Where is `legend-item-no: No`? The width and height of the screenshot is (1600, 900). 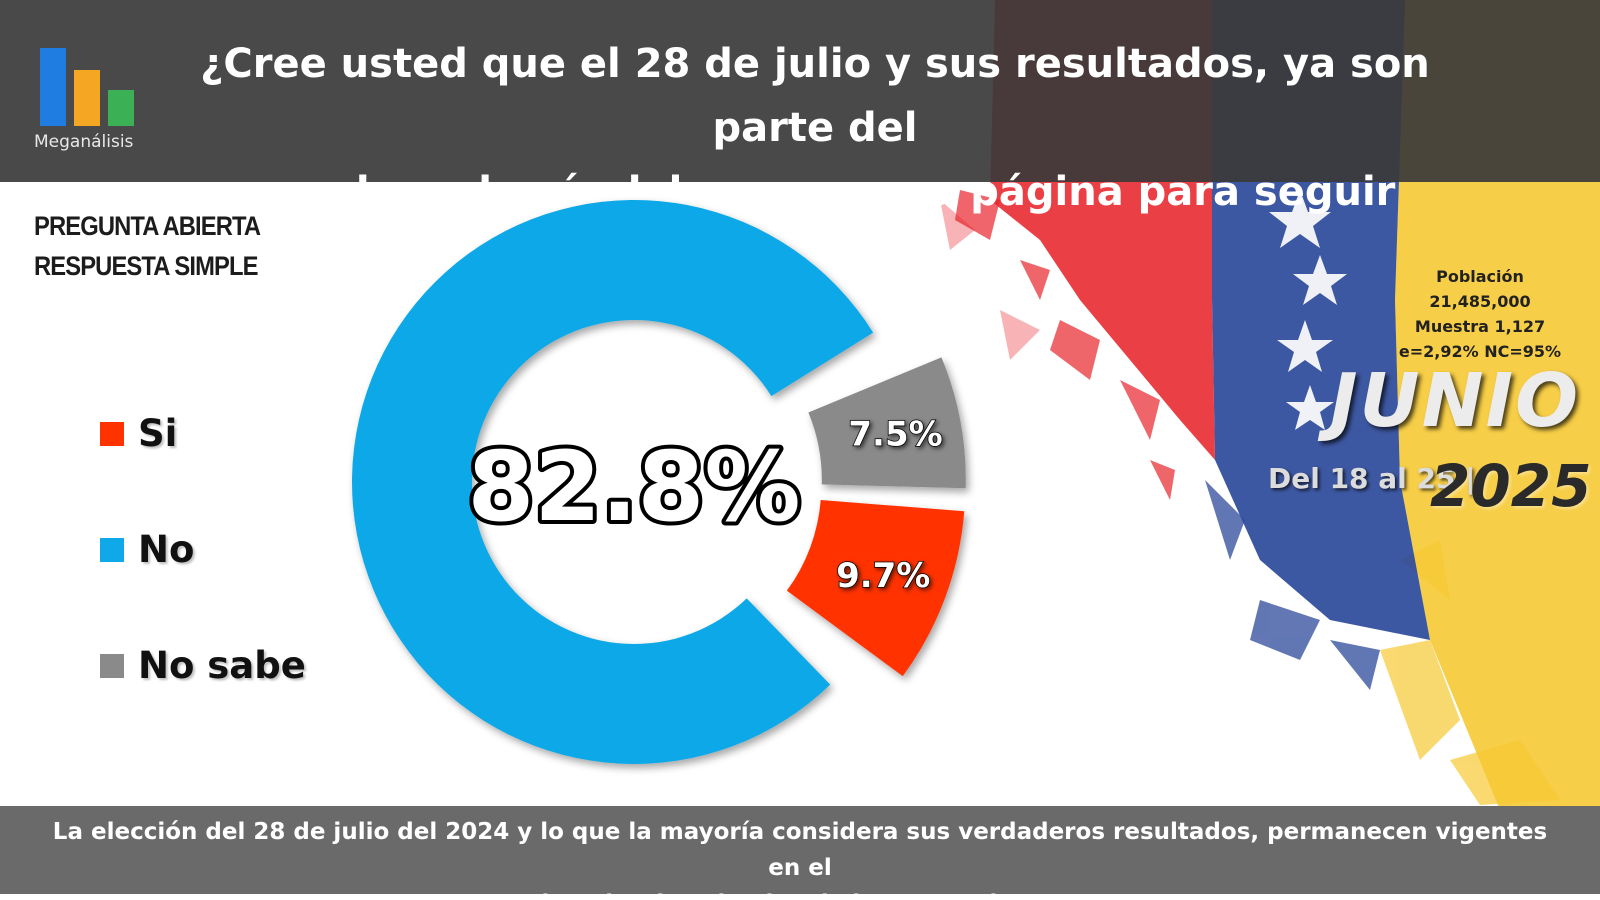 legend-item-no: No is located at coordinates (147, 549).